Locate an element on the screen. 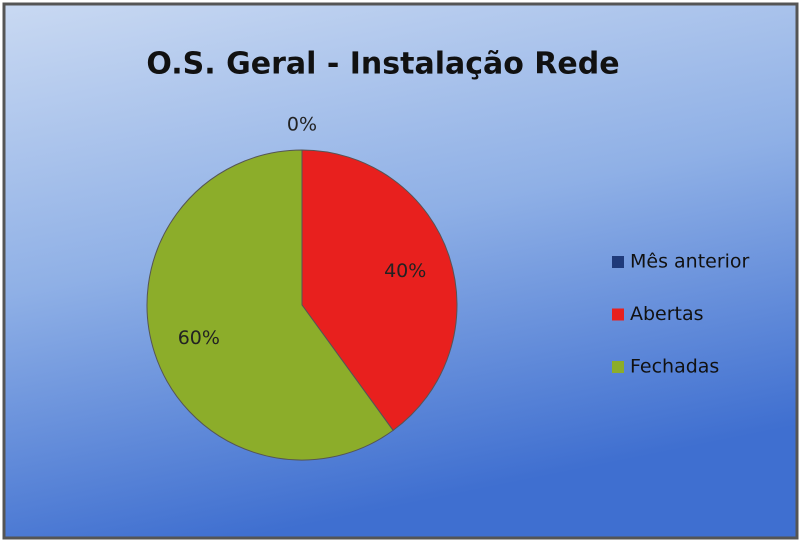  data-label: 0% is located at coordinates (302, 125).